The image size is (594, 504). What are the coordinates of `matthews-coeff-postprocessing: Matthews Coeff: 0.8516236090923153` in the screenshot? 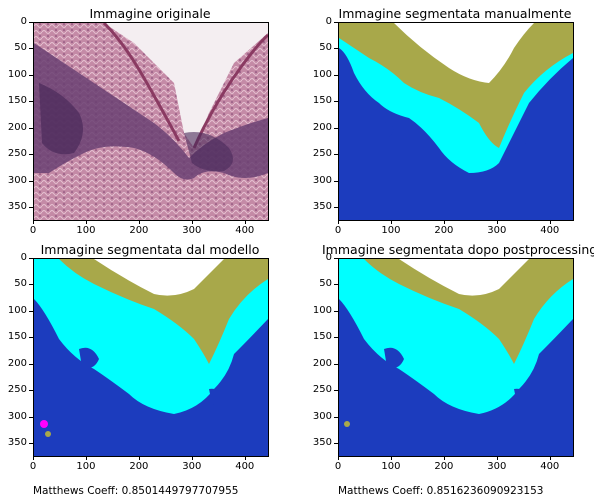 It's located at (441, 491).